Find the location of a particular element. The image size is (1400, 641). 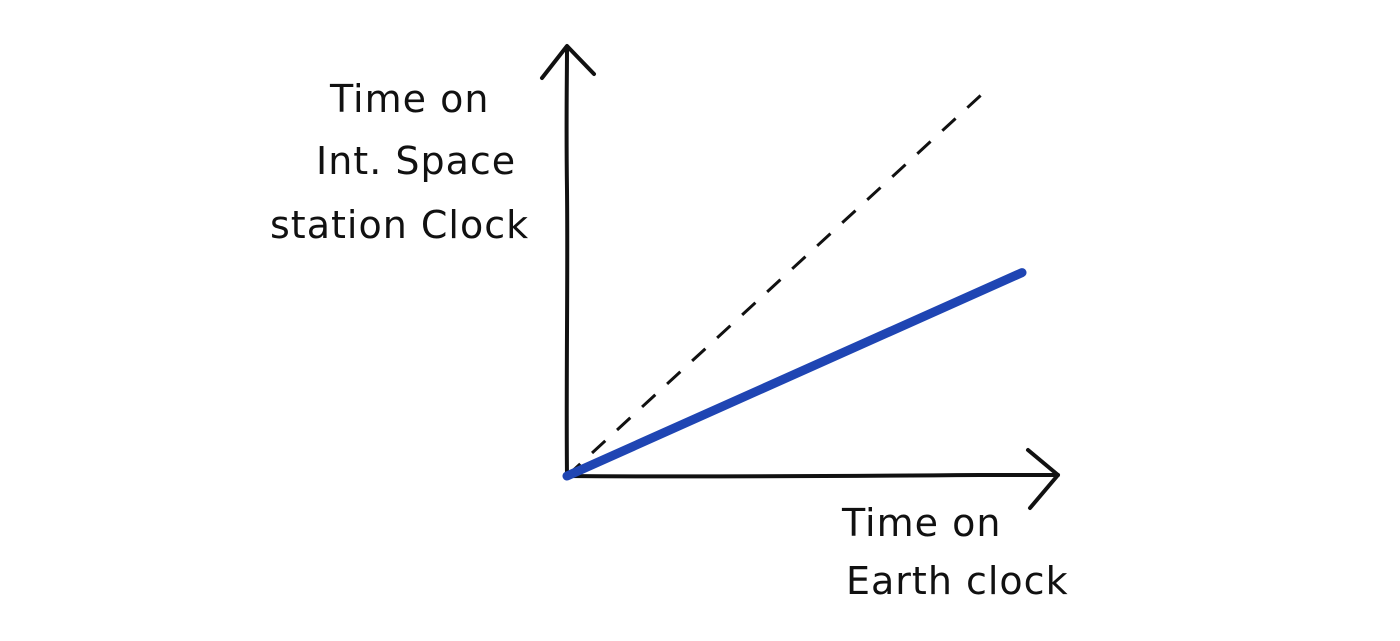

x-axis-label: Time on Earth clock is located at coordinates (955, 552).